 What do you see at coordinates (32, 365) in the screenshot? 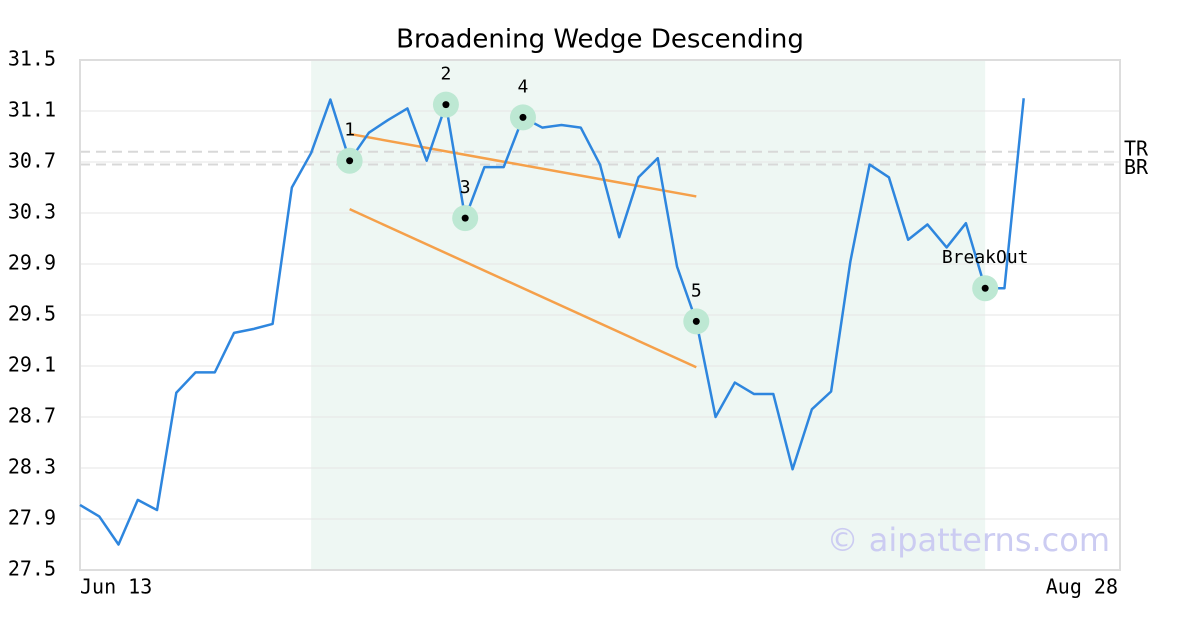
I see `y-tick-label: 29.1` at bounding box center [32, 365].